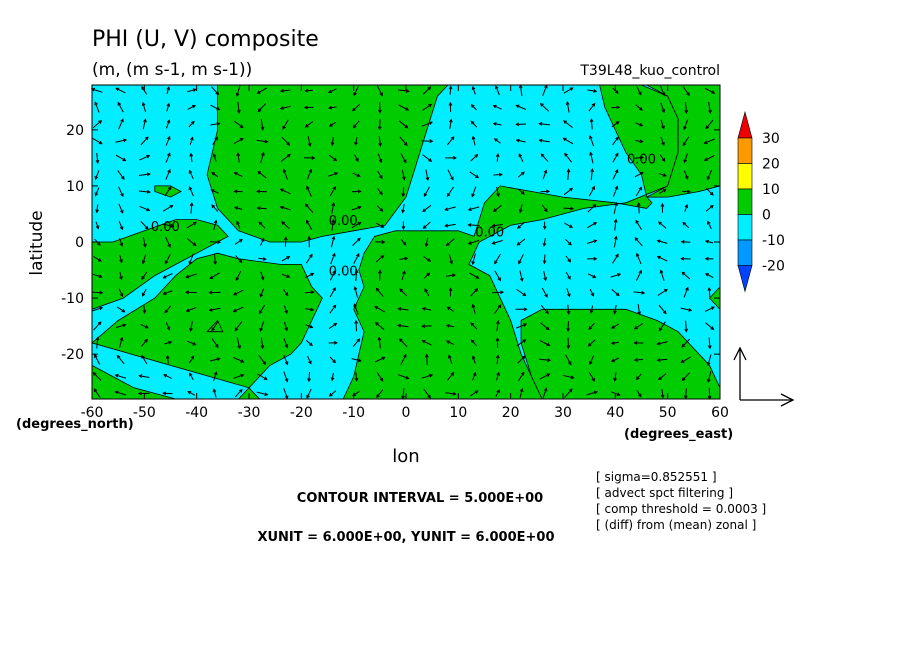 The height and width of the screenshot is (654, 904). I want to click on x-tick-label: 0, so click(406, 413).